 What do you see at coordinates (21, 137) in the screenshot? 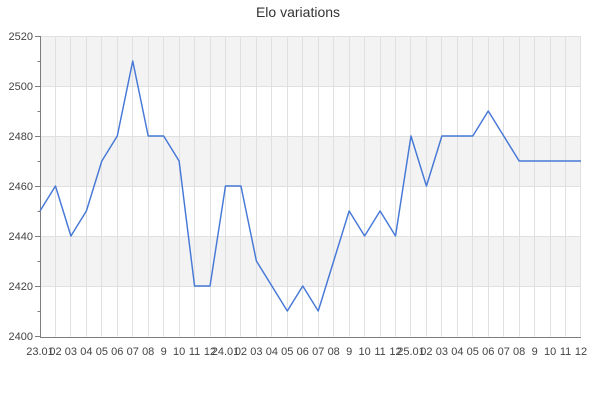
I see `svg-text: 2480` at bounding box center [21, 137].